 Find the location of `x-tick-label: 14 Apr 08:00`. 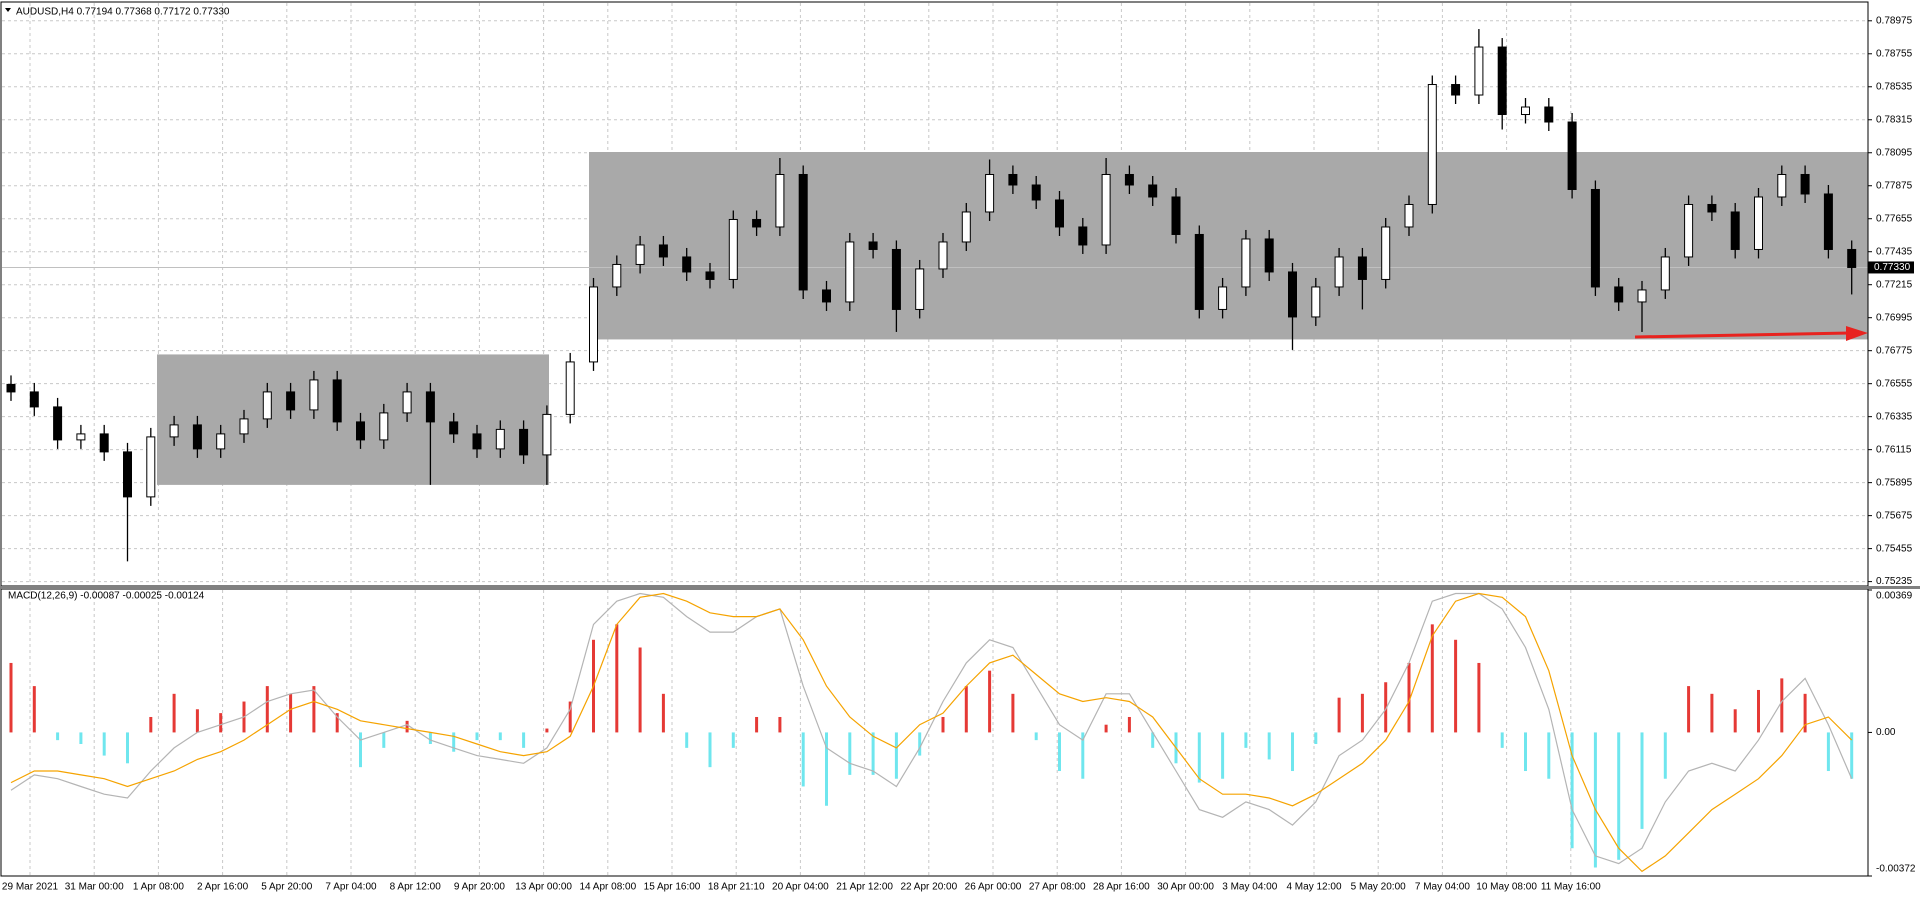

x-tick-label: 14 Apr 08:00 is located at coordinates (607, 887).